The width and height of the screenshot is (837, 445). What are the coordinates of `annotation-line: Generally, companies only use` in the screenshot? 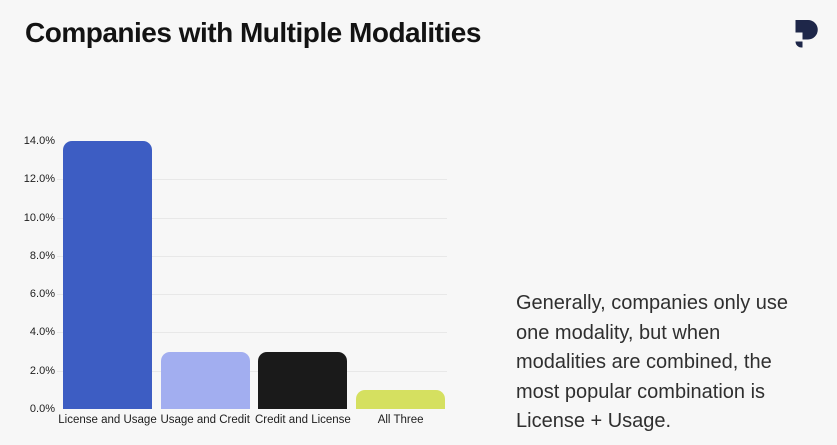 It's located at (652, 303).